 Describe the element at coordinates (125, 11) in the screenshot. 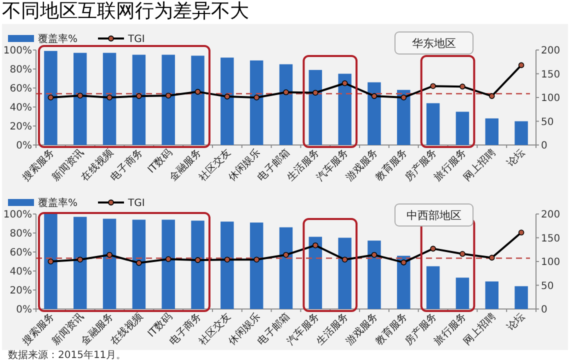

I see `chart-title: 不同地区互联网行为差异不大` at that location.